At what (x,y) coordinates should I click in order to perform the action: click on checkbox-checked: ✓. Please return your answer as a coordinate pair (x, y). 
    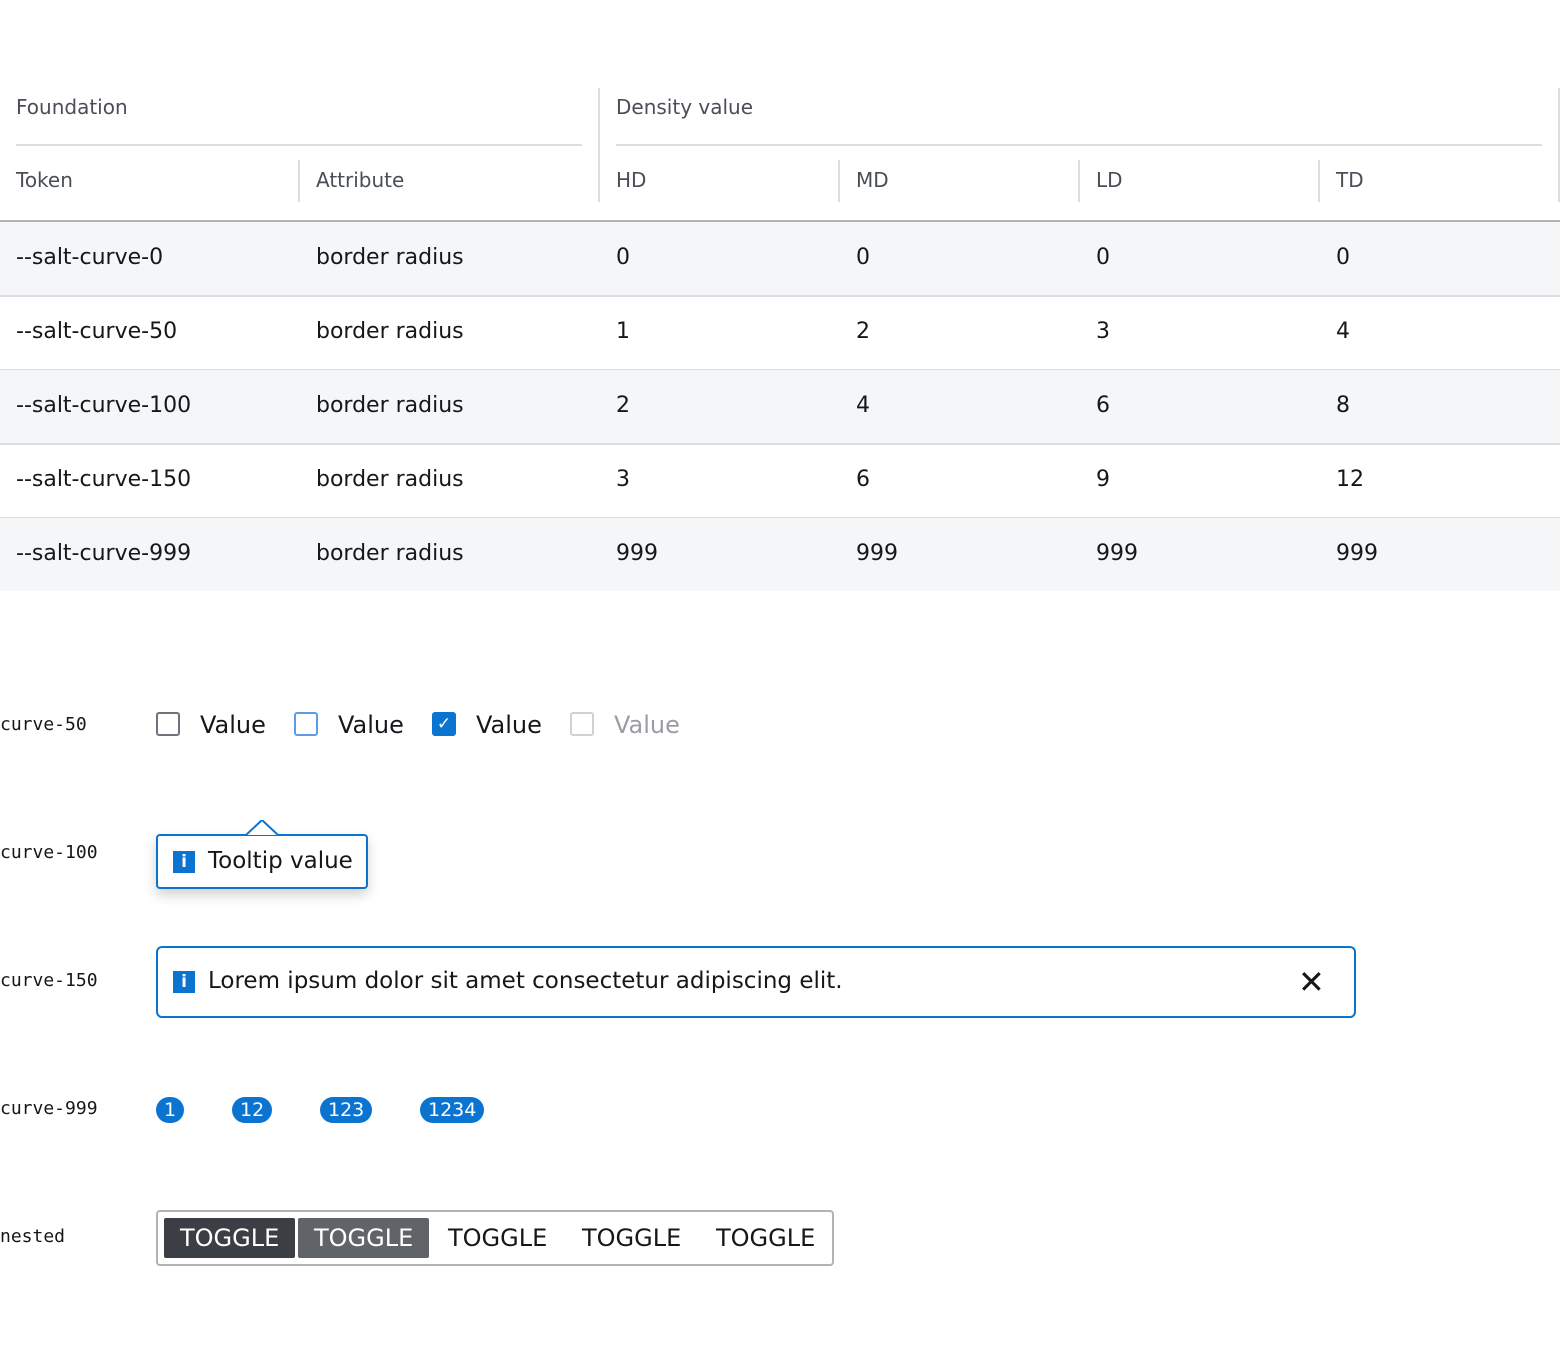
    Looking at the image, I should click on (444, 724).